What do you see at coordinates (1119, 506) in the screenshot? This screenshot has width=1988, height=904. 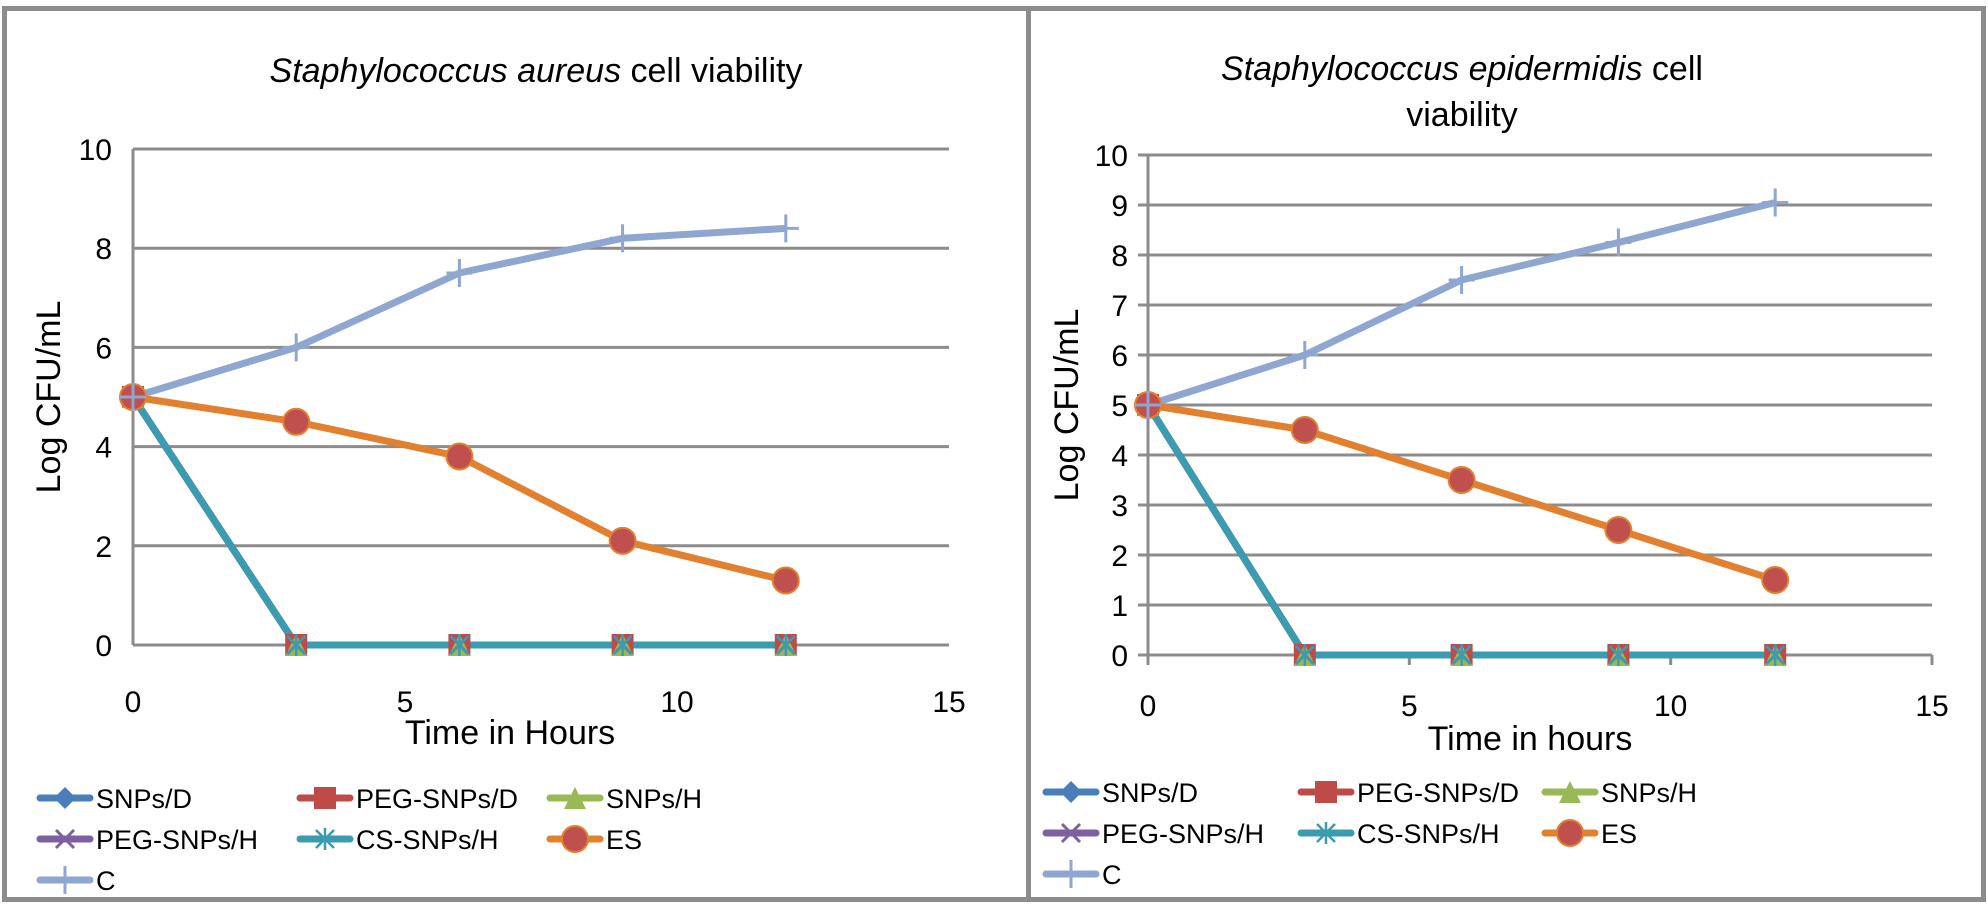 I see `y-tick-label: 3` at bounding box center [1119, 506].